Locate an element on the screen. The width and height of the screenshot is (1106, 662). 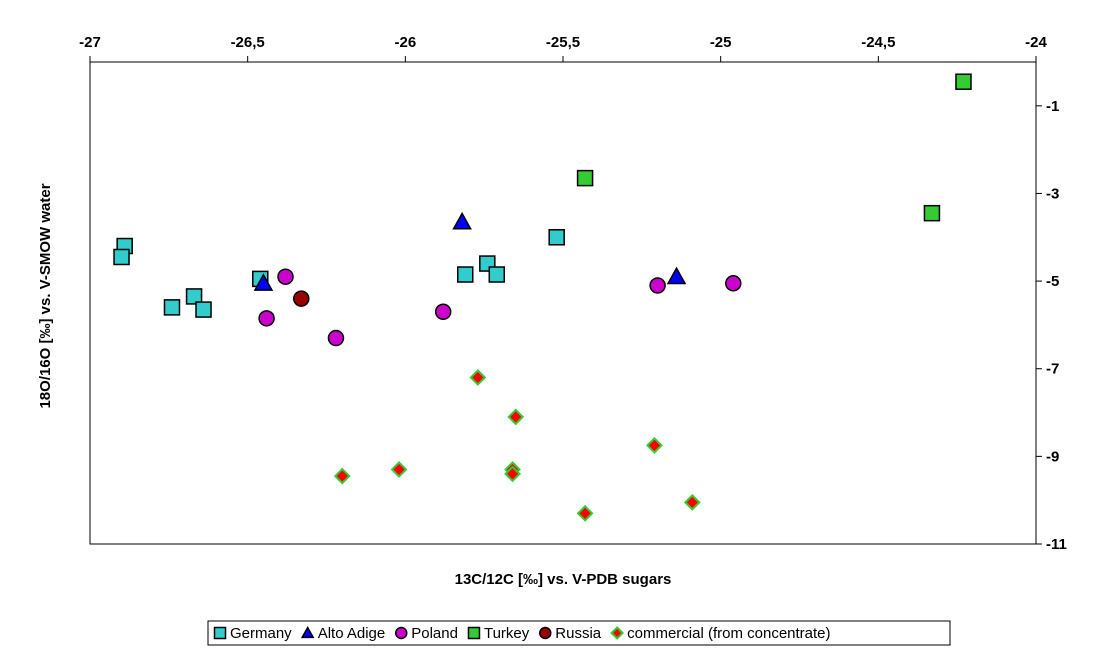
legend-box is located at coordinates (579, 633).